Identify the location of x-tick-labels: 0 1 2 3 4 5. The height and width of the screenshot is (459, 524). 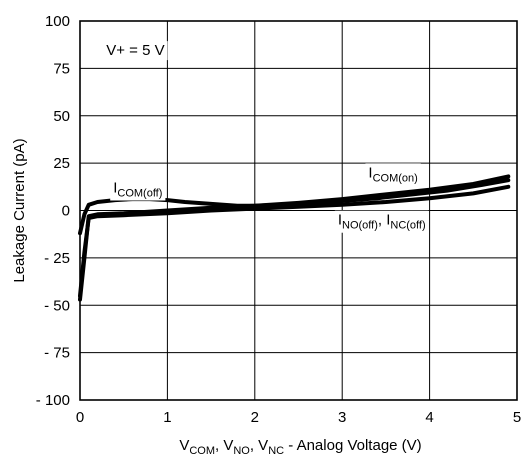
(298, 417).